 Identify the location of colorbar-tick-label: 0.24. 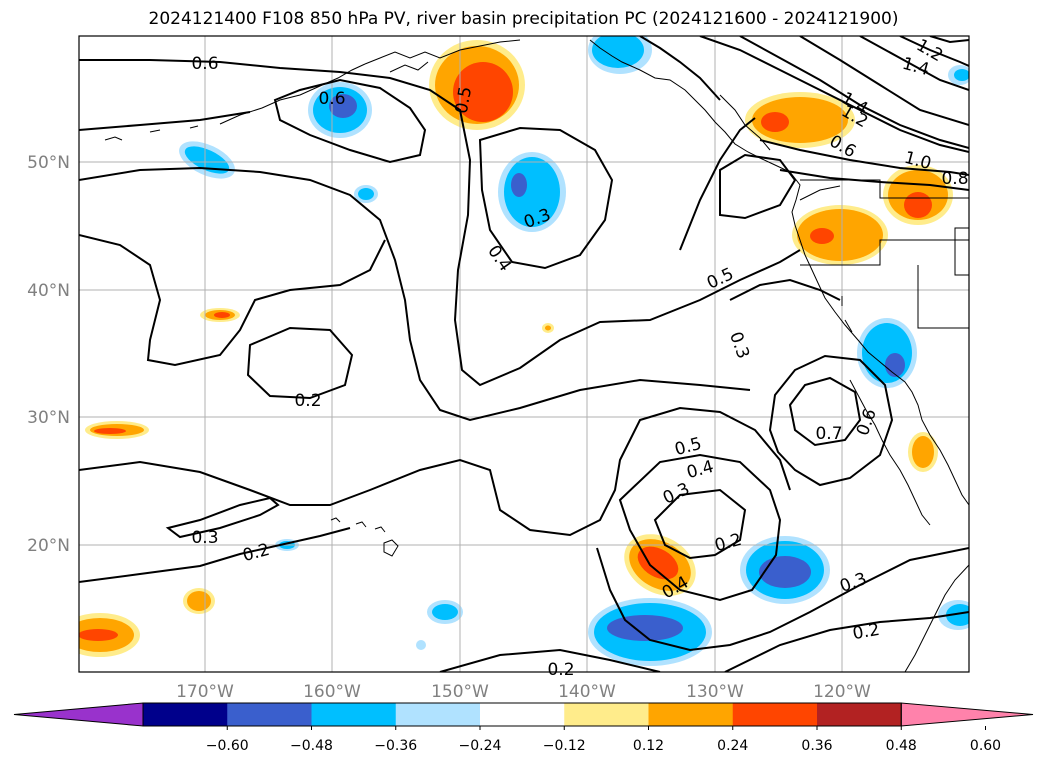
(732, 746).